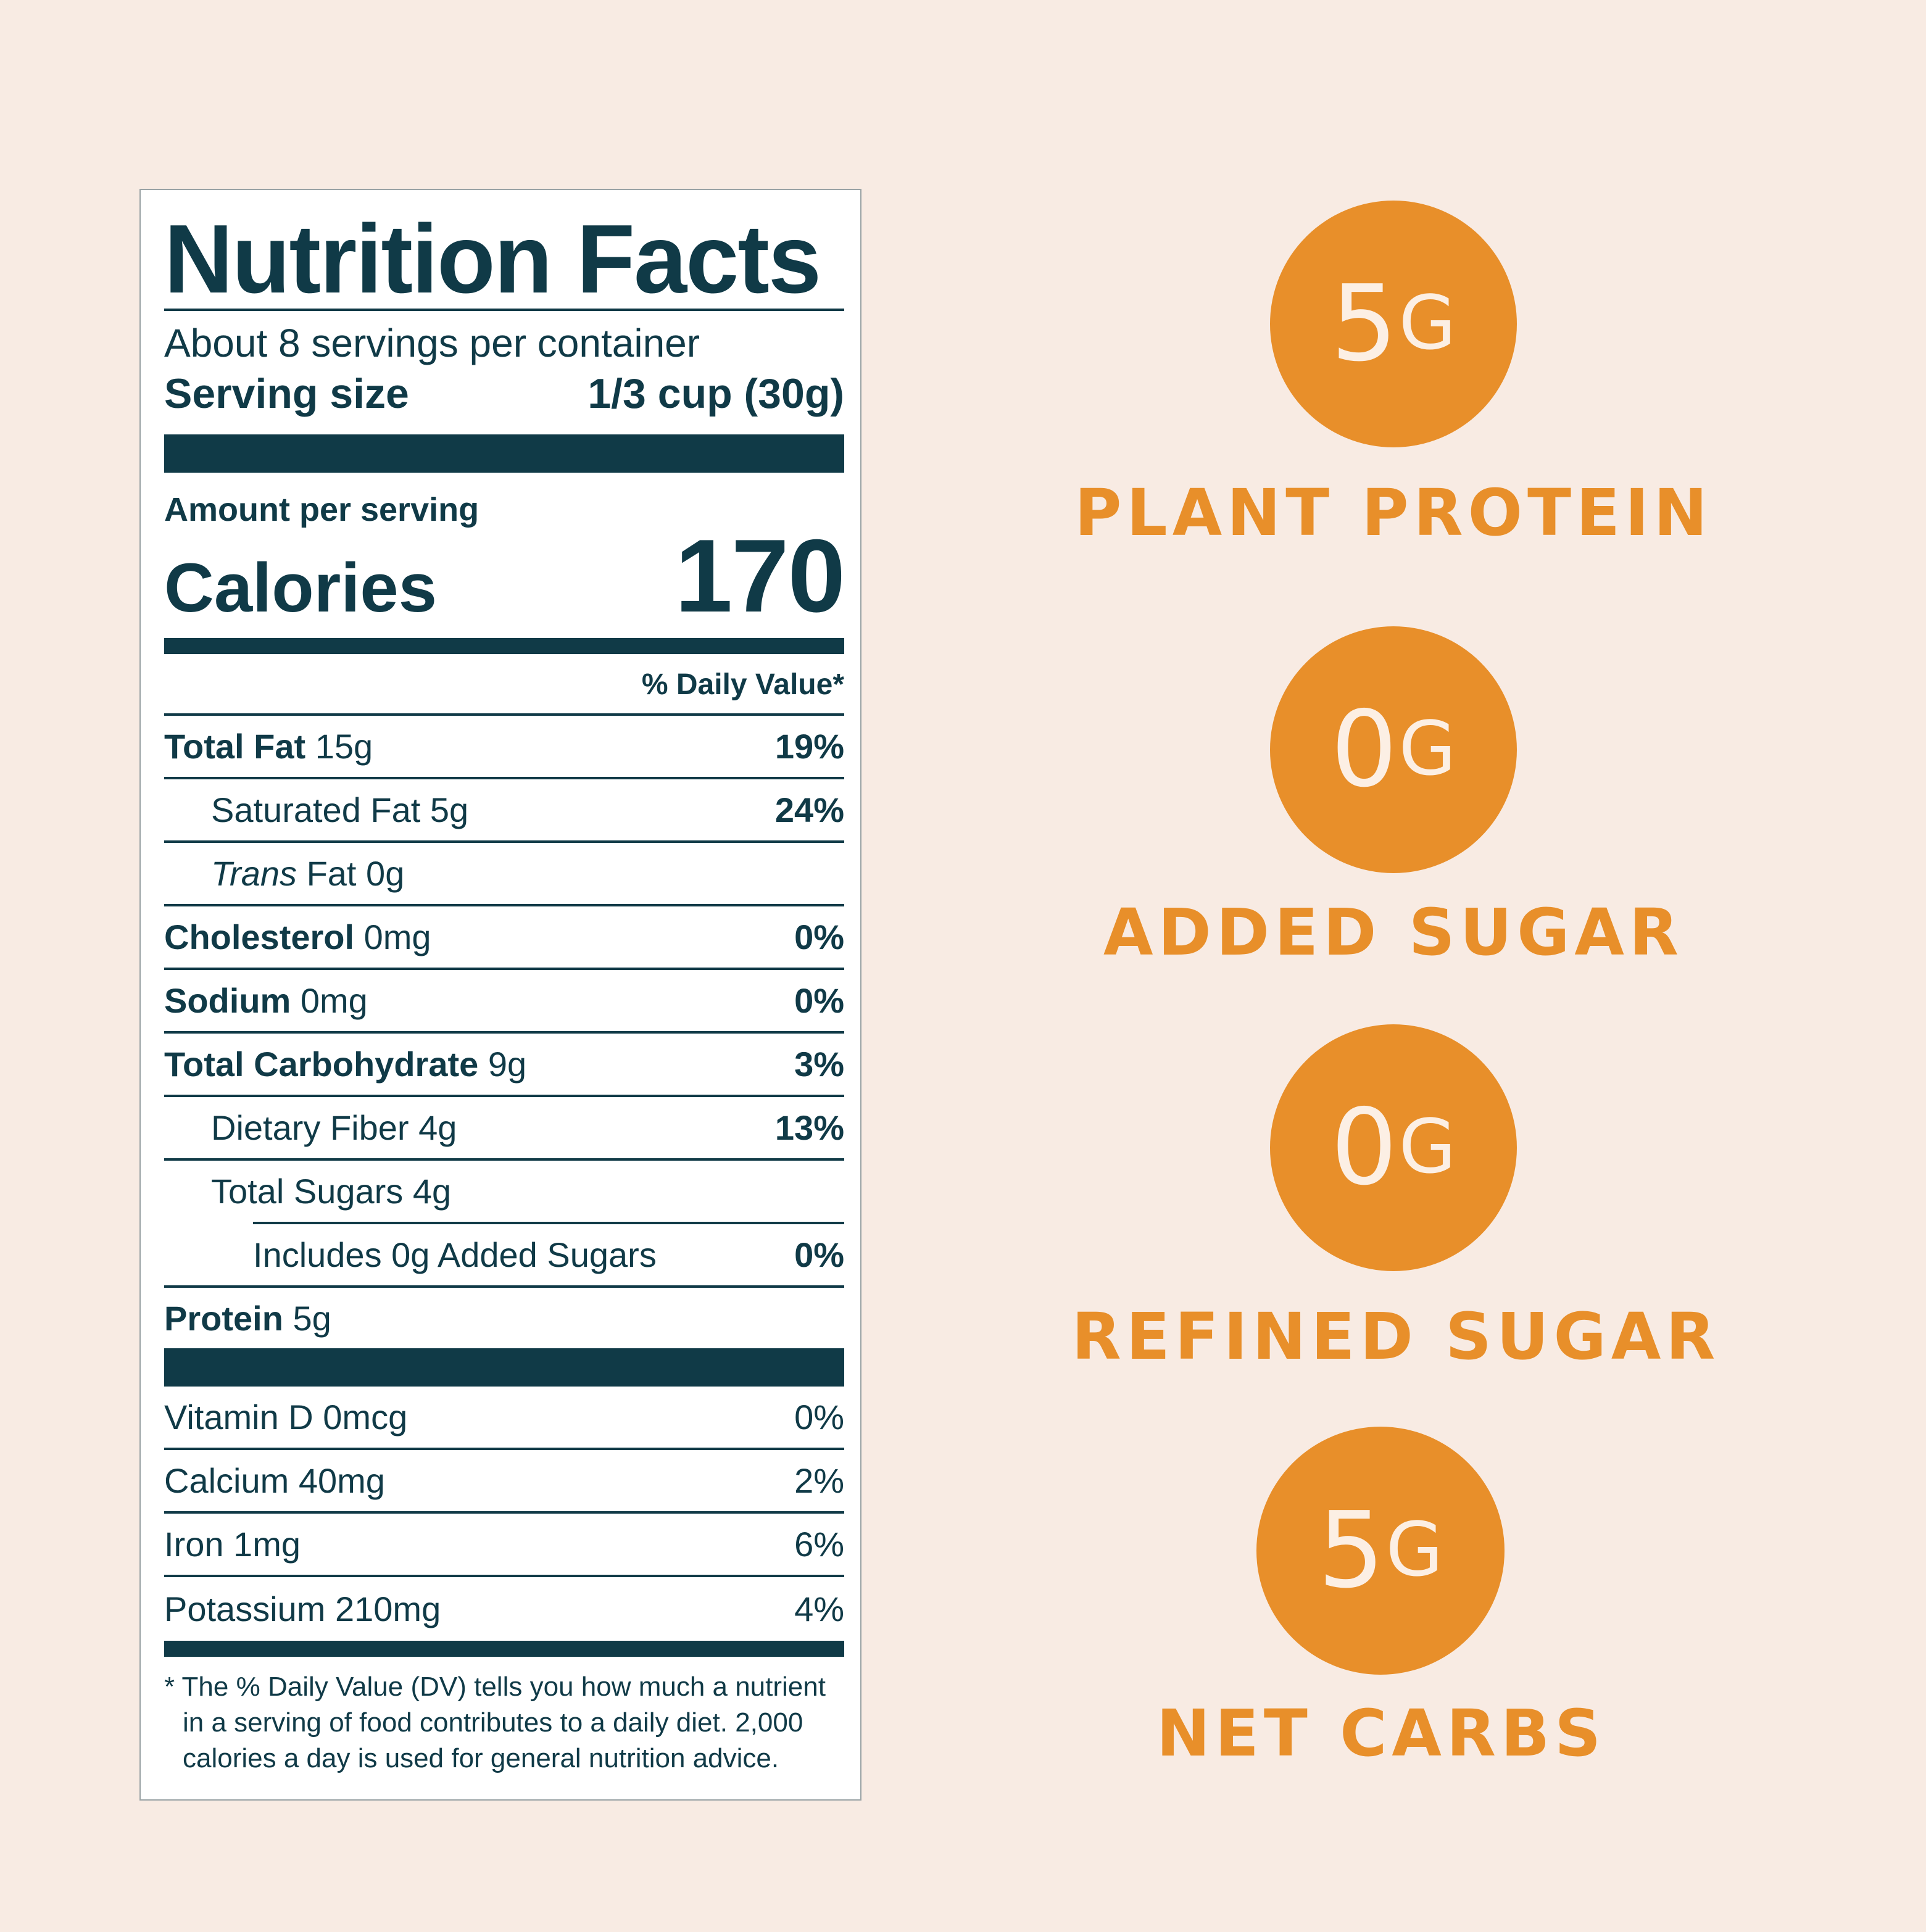 Image resolution: width=1926 pixels, height=1932 pixels. What do you see at coordinates (432, 343) in the screenshot?
I see `servings-per-container: About 8 servings per container` at bounding box center [432, 343].